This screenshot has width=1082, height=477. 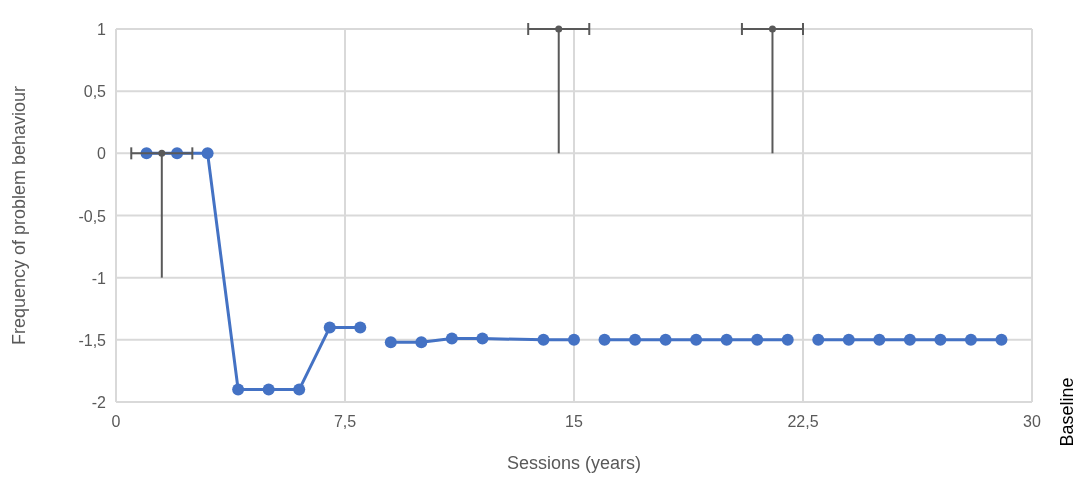 What do you see at coordinates (19, 215) in the screenshot?
I see `y-axis-title: Frequency of problem behaviour` at bounding box center [19, 215].